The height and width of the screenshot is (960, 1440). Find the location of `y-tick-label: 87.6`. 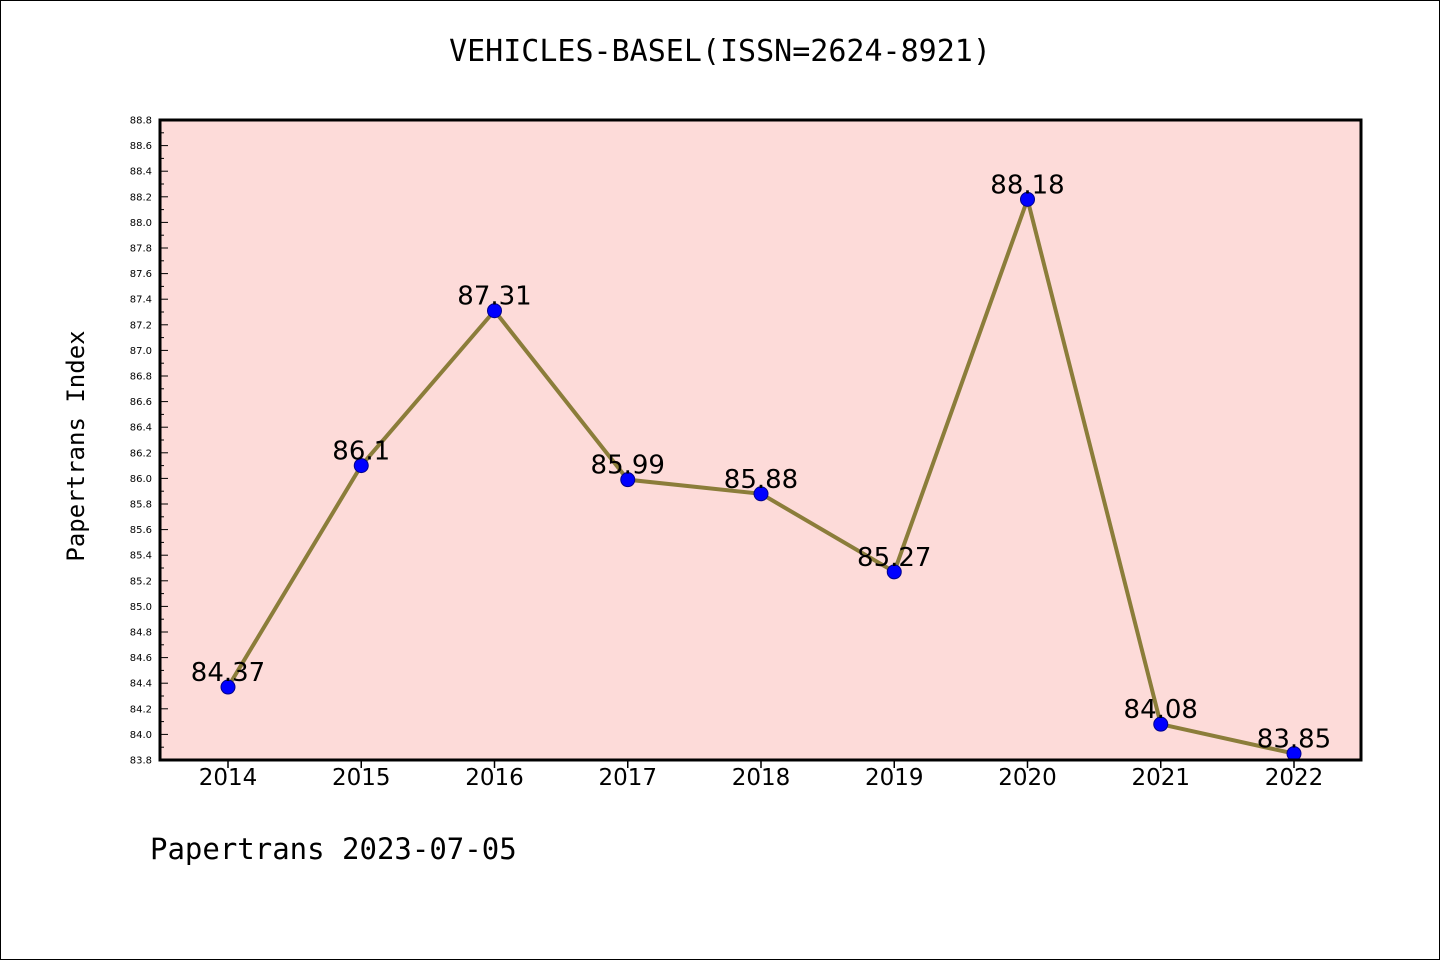

y-tick-label: 87.6 is located at coordinates (141, 274).